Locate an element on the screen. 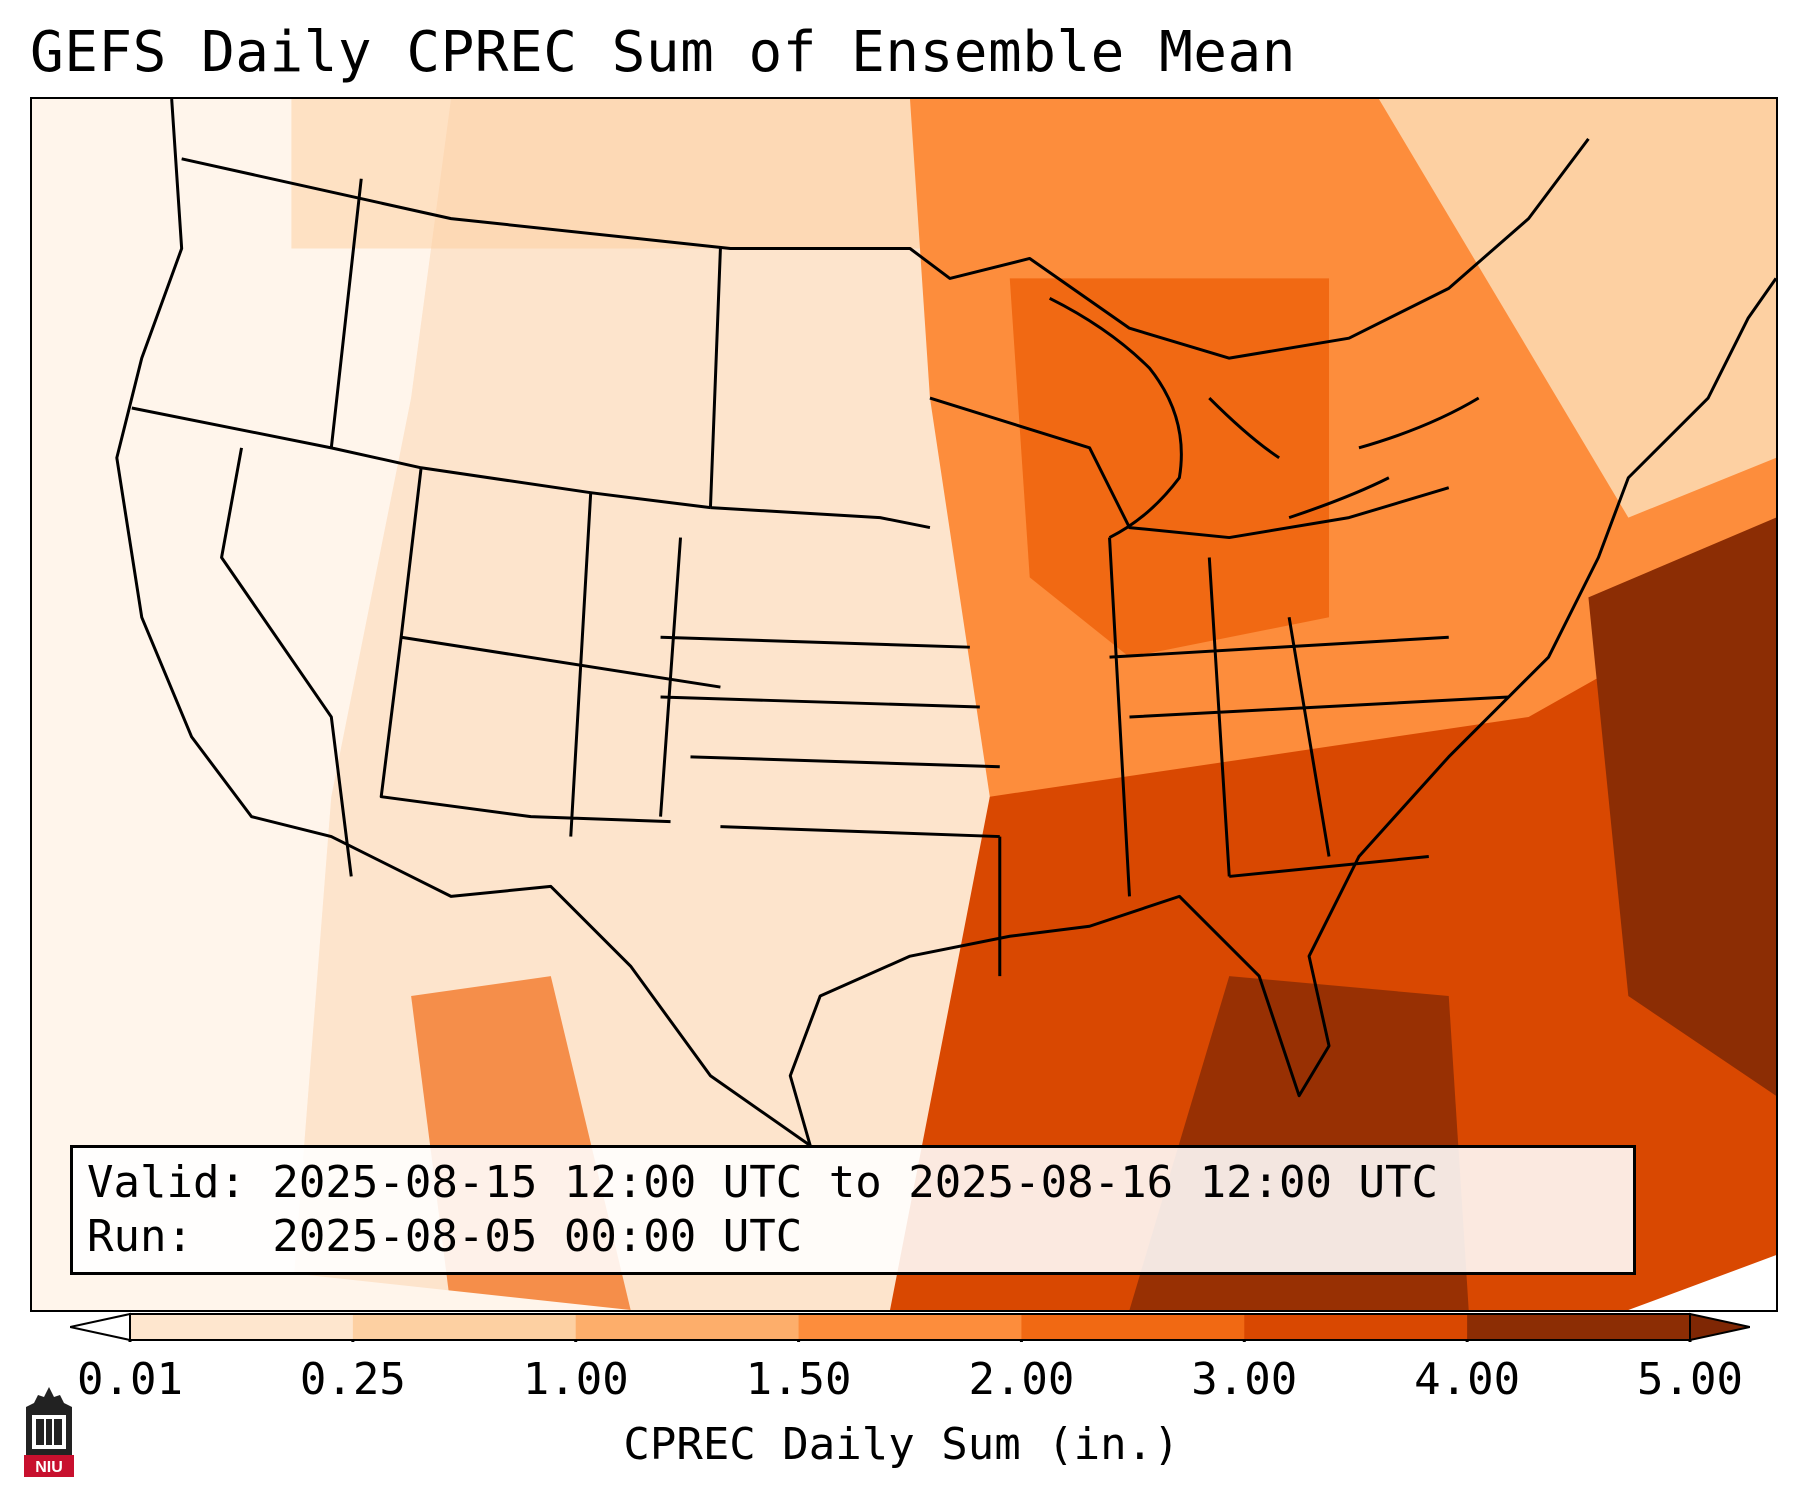 This screenshot has width=1803, height=1500. colorbar-tick-label: 2.00 is located at coordinates (1021, 1379).